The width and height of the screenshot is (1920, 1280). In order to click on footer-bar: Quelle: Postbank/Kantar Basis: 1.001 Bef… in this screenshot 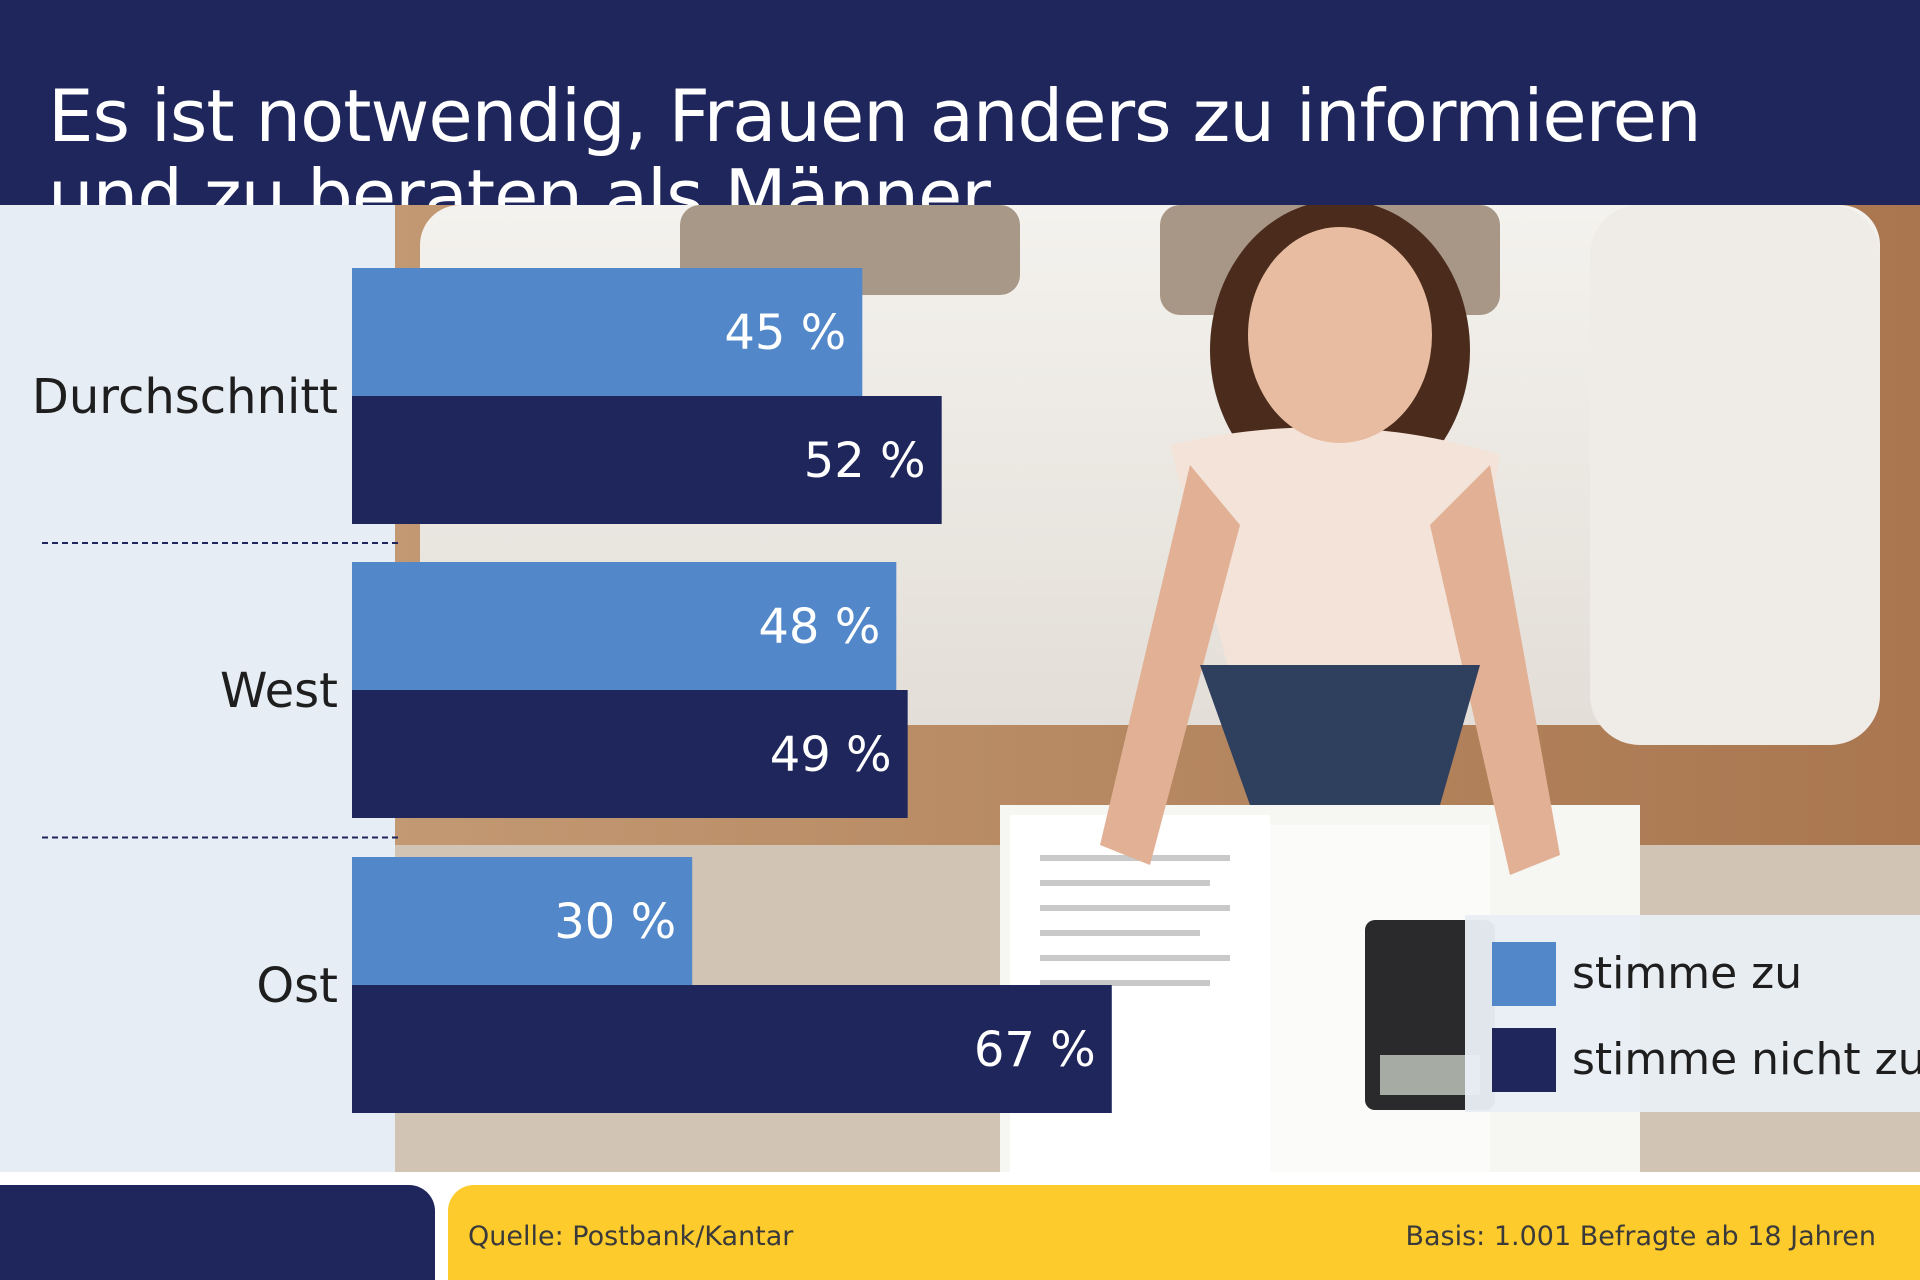, I will do `click(1184, 1232)`.